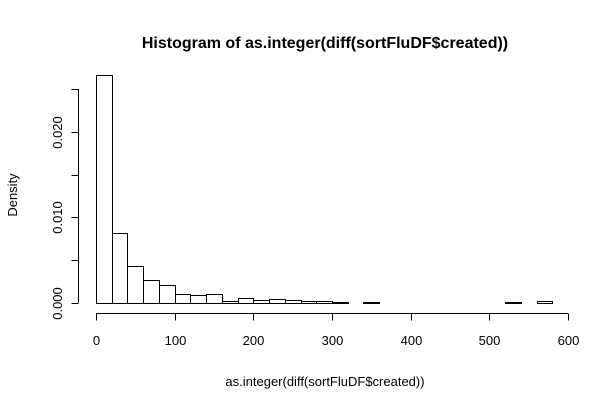  What do you see at coordinates (333, 340) in the screenshot?
I see `x-tick-label: 300` at bounding box center [333, 340].